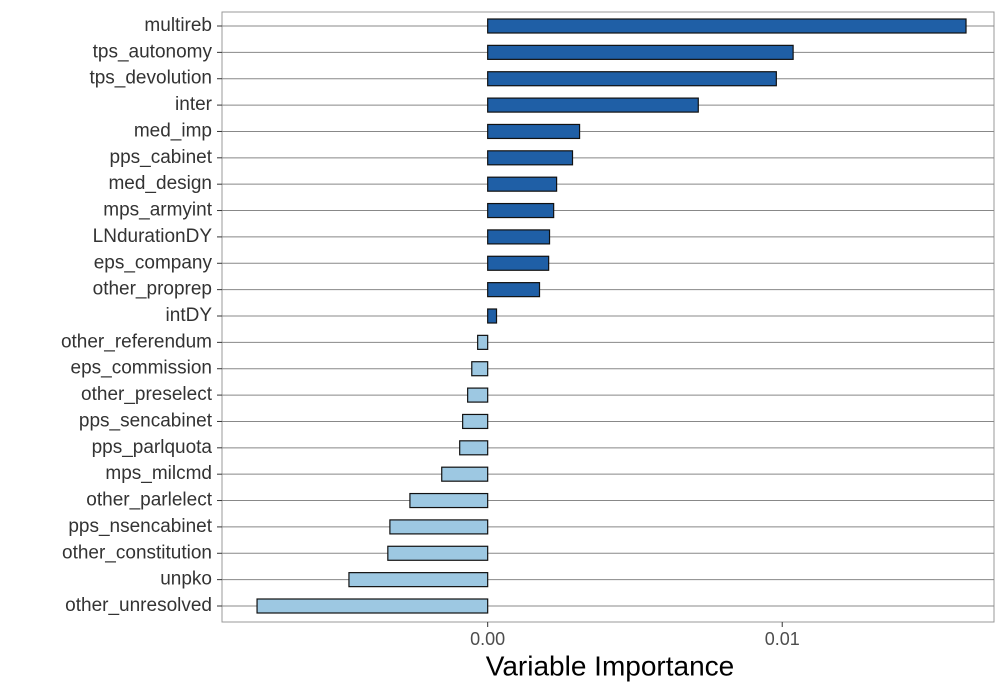 This screenshot has height=687, width=995. What do you see at coordinates (150, 78) in the screenshot?
I see `y-tick-label: tps_devolution` at bounding box center [150, 78].